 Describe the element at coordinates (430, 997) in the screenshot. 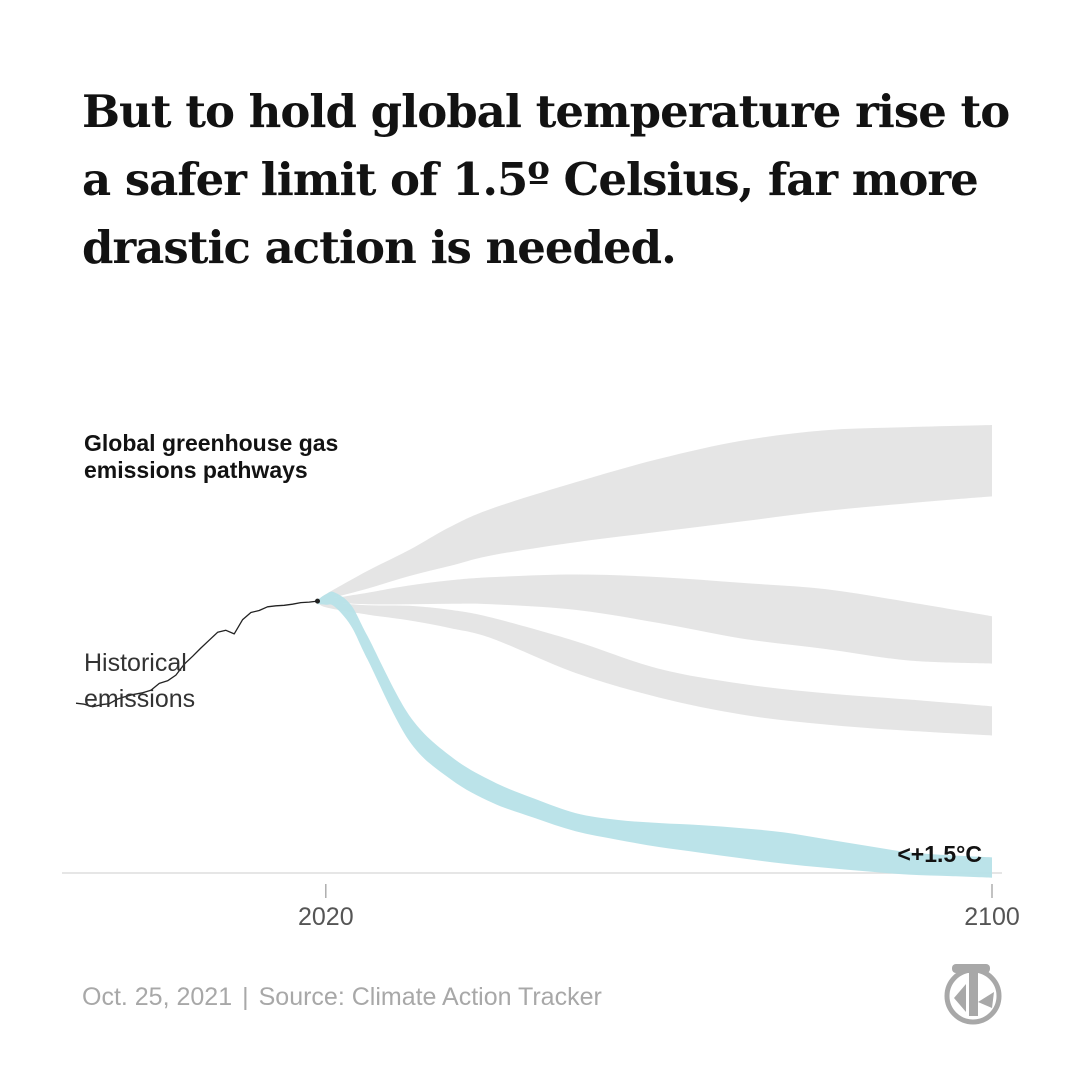

I see `source-credit: Source: Climate Action Tracker` at that location.